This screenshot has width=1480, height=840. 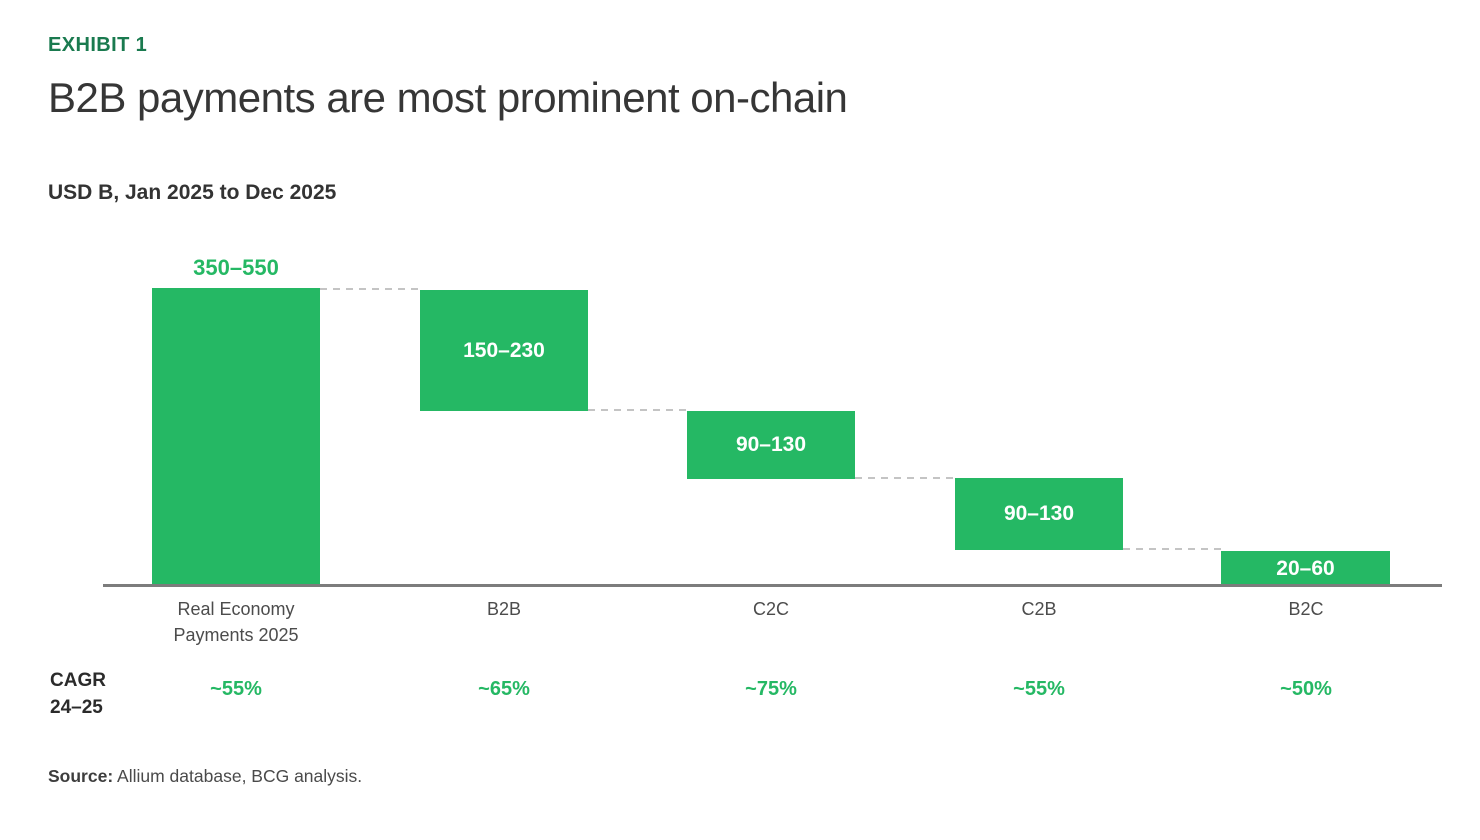 I want to click on bar-b2b: 150–230, so click(x=504, y=350).